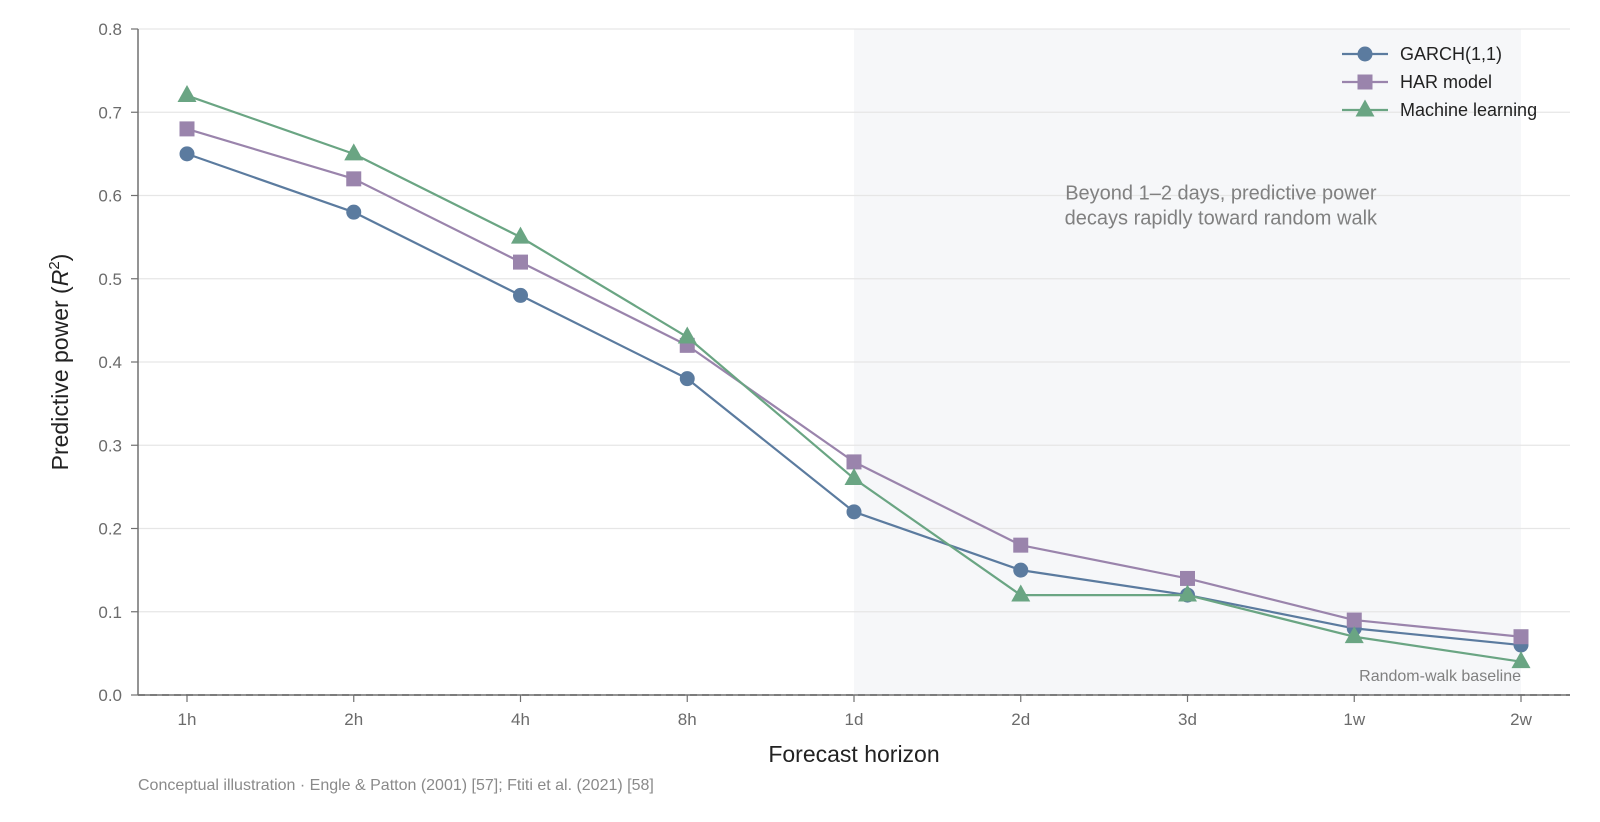  Describe the element at coordinates (110, 362) in the screenshot. I see `y-tick-label: 0.4` at that location.